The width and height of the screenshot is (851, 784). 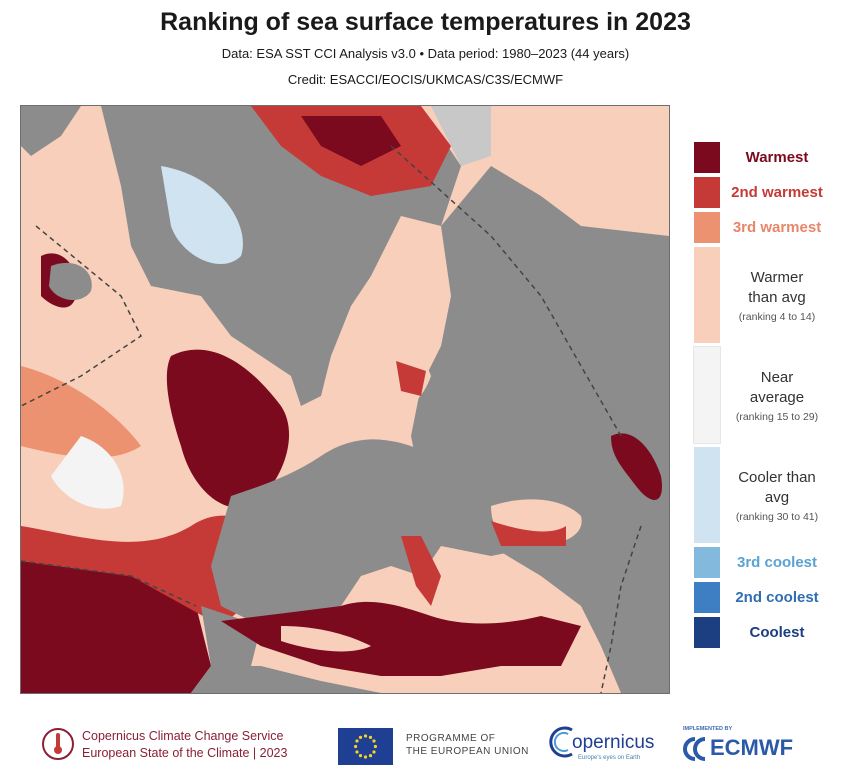 I want to click on legend-label: 3rd coolest, so click(x=777, y=562).